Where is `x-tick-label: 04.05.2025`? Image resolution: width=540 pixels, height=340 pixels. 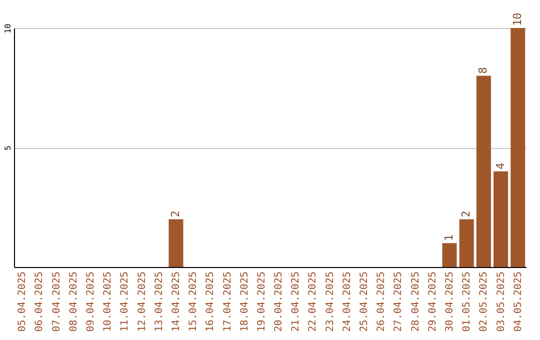
x-tick-label: 04.05.2025 is located at coordinates (518, 302).